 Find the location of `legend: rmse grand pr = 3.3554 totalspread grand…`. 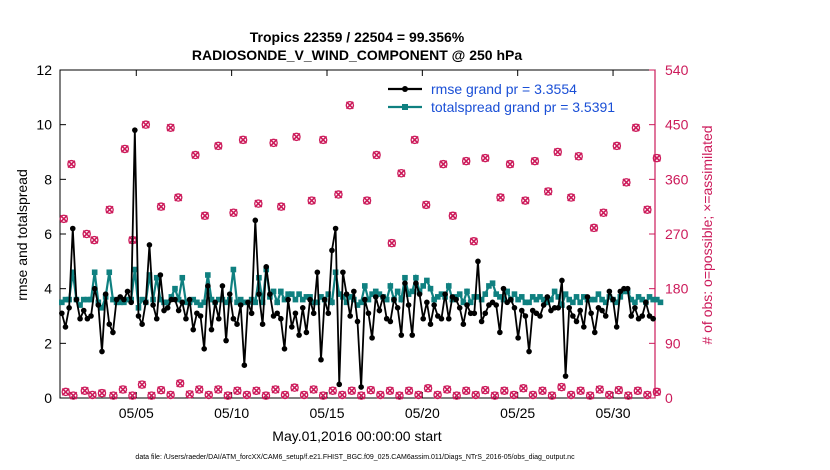

legend: rmse grand pr = 3.3554 totalspread grand… is located at coordinates (501, 98).